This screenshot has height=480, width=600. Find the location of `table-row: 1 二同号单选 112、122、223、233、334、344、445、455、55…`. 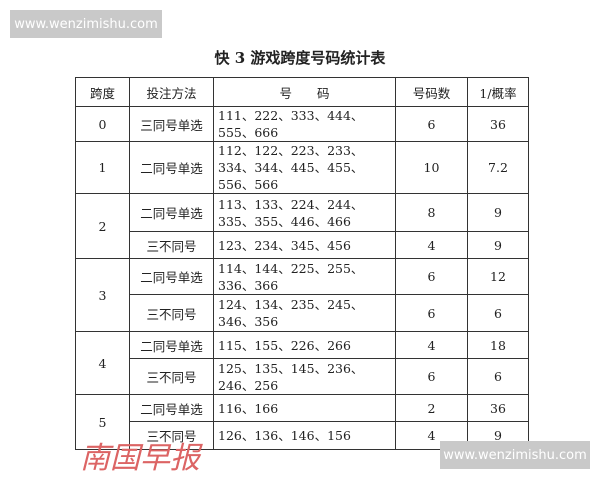

table-row: 1 二同号单选 112、122、223、233、334、344、445、455、55… is located at coordinates (302, 167).